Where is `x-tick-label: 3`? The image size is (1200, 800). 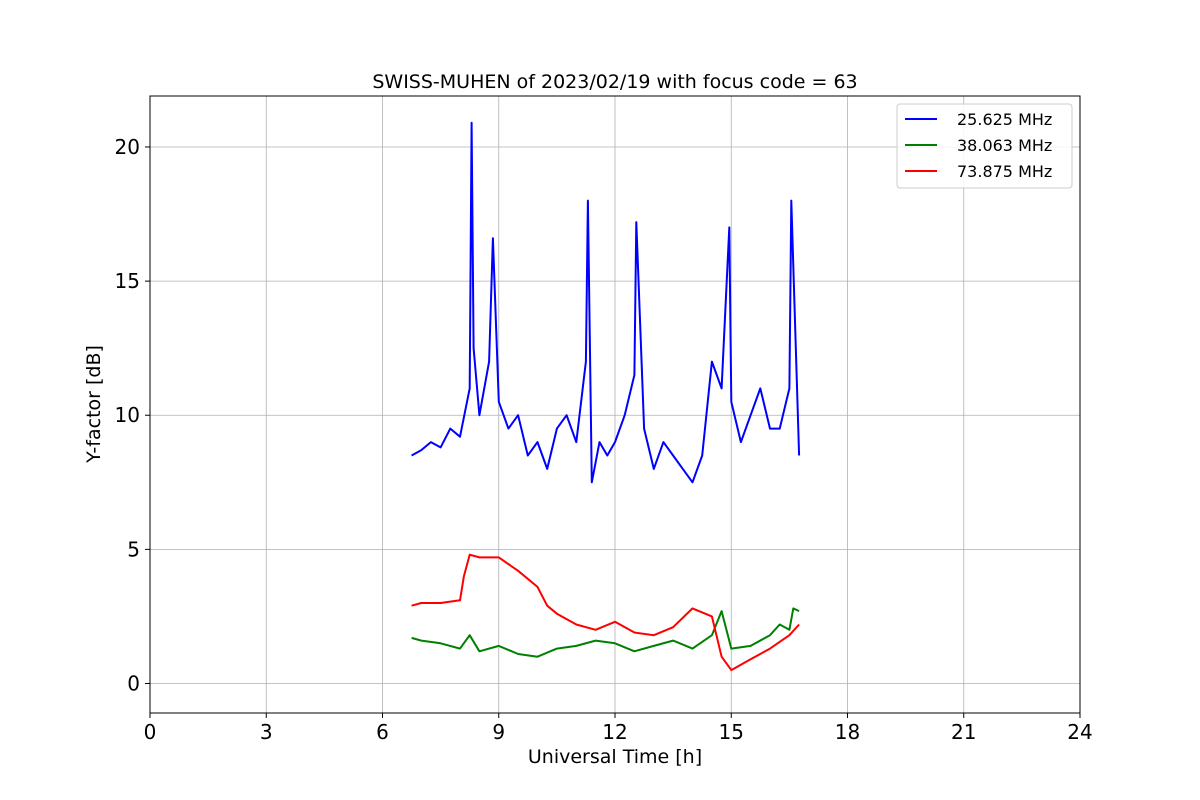 x-tick-label: 3 is located at coordinates (266, 732).